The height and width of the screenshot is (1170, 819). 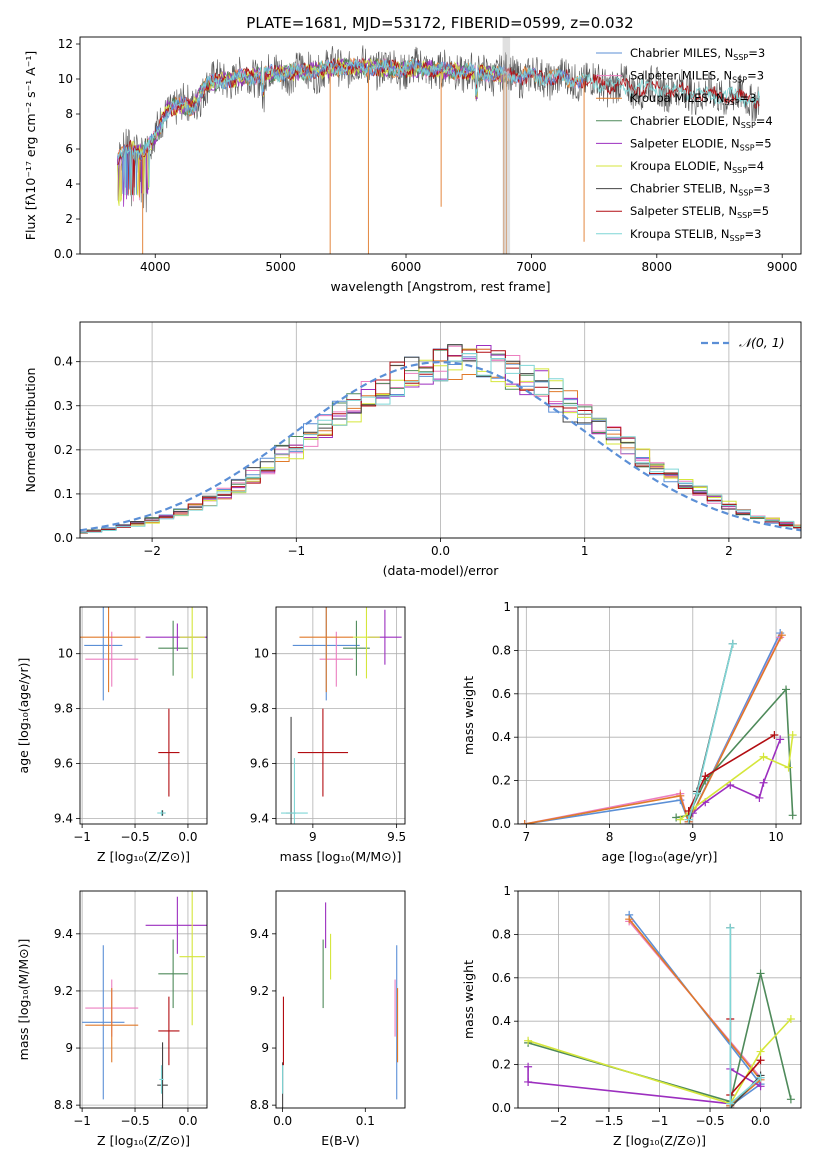 I want to click on x-tick-label: 8, so click(x=610, y=837).